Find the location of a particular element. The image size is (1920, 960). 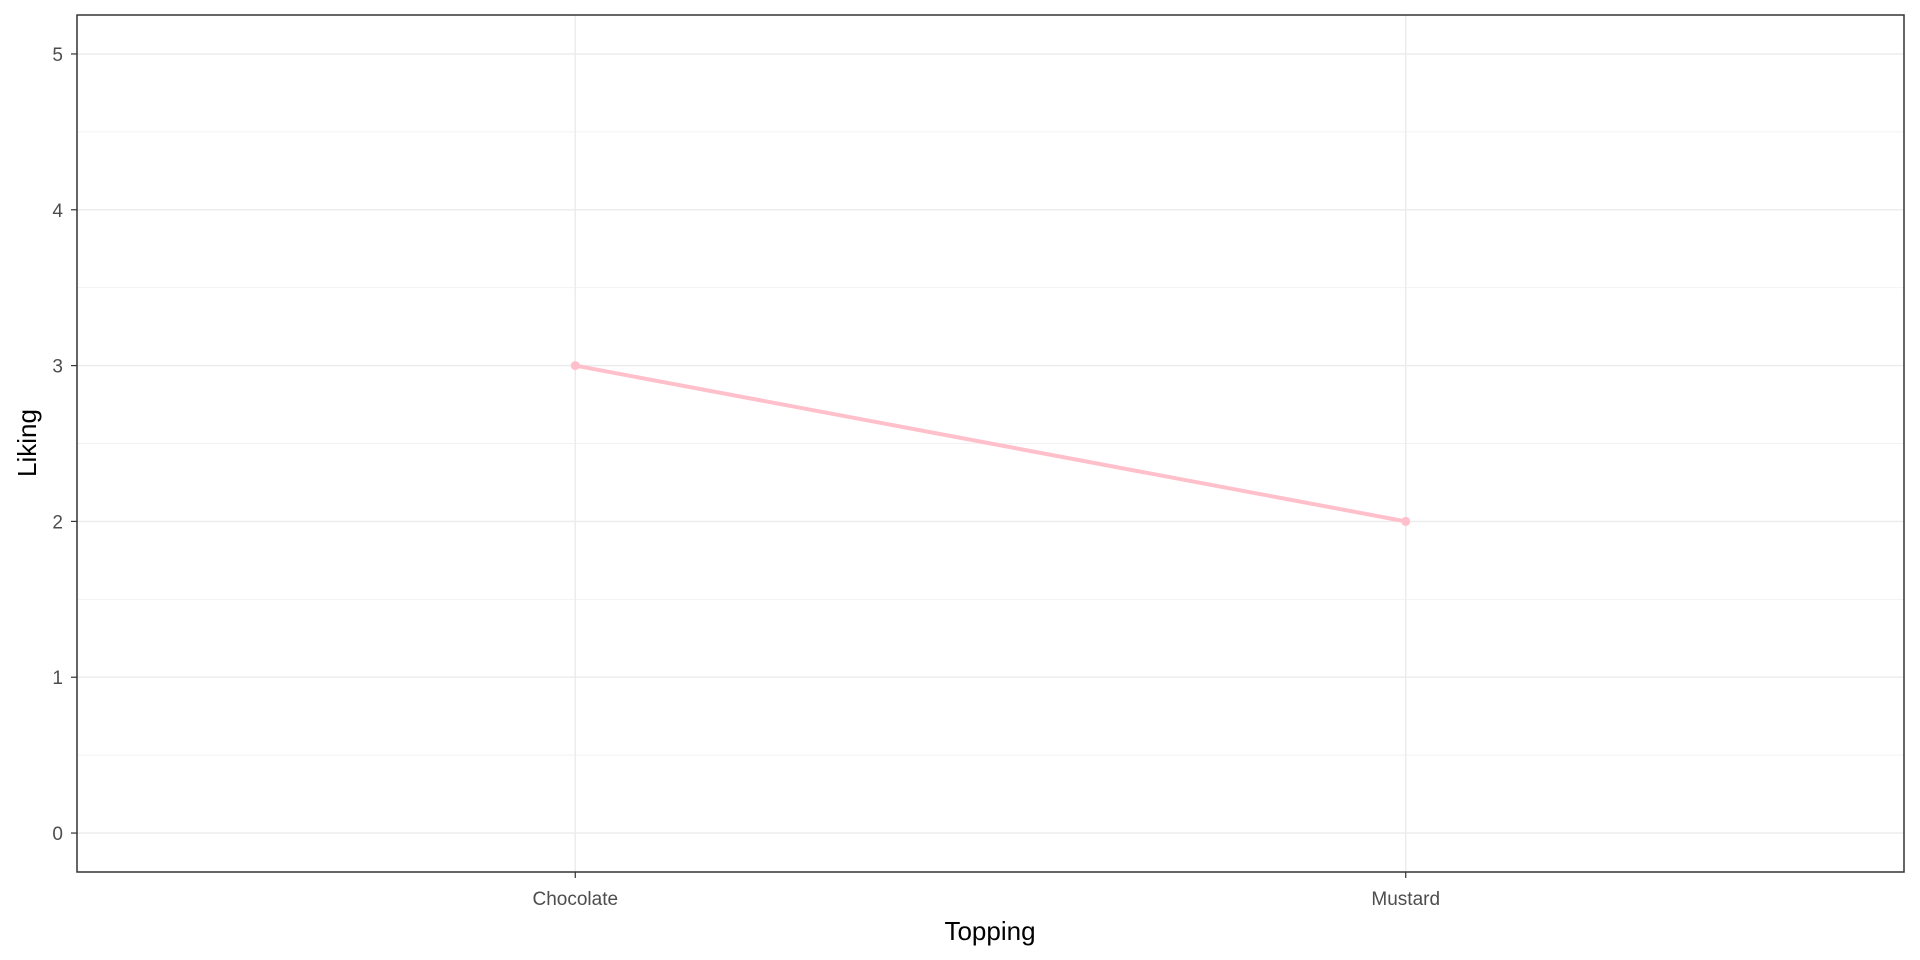

y-tick-label: 1 is located at coordinates (57, 678).